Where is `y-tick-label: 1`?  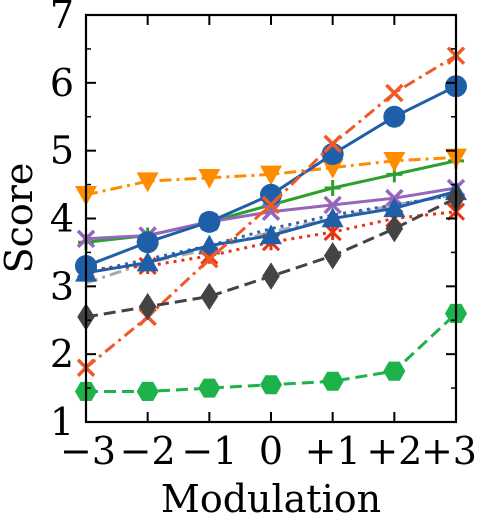 y-tick-label: 1 is located at coordinates (62, 422).